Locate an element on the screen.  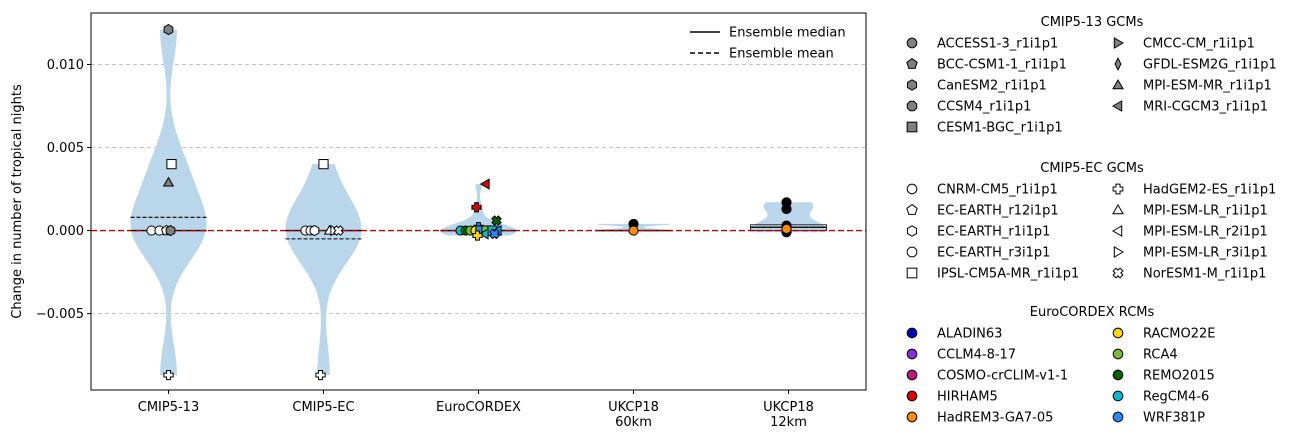
legend-item-label: NorESM1-M_r1i1p1 is located at coordinates (1204, 274).